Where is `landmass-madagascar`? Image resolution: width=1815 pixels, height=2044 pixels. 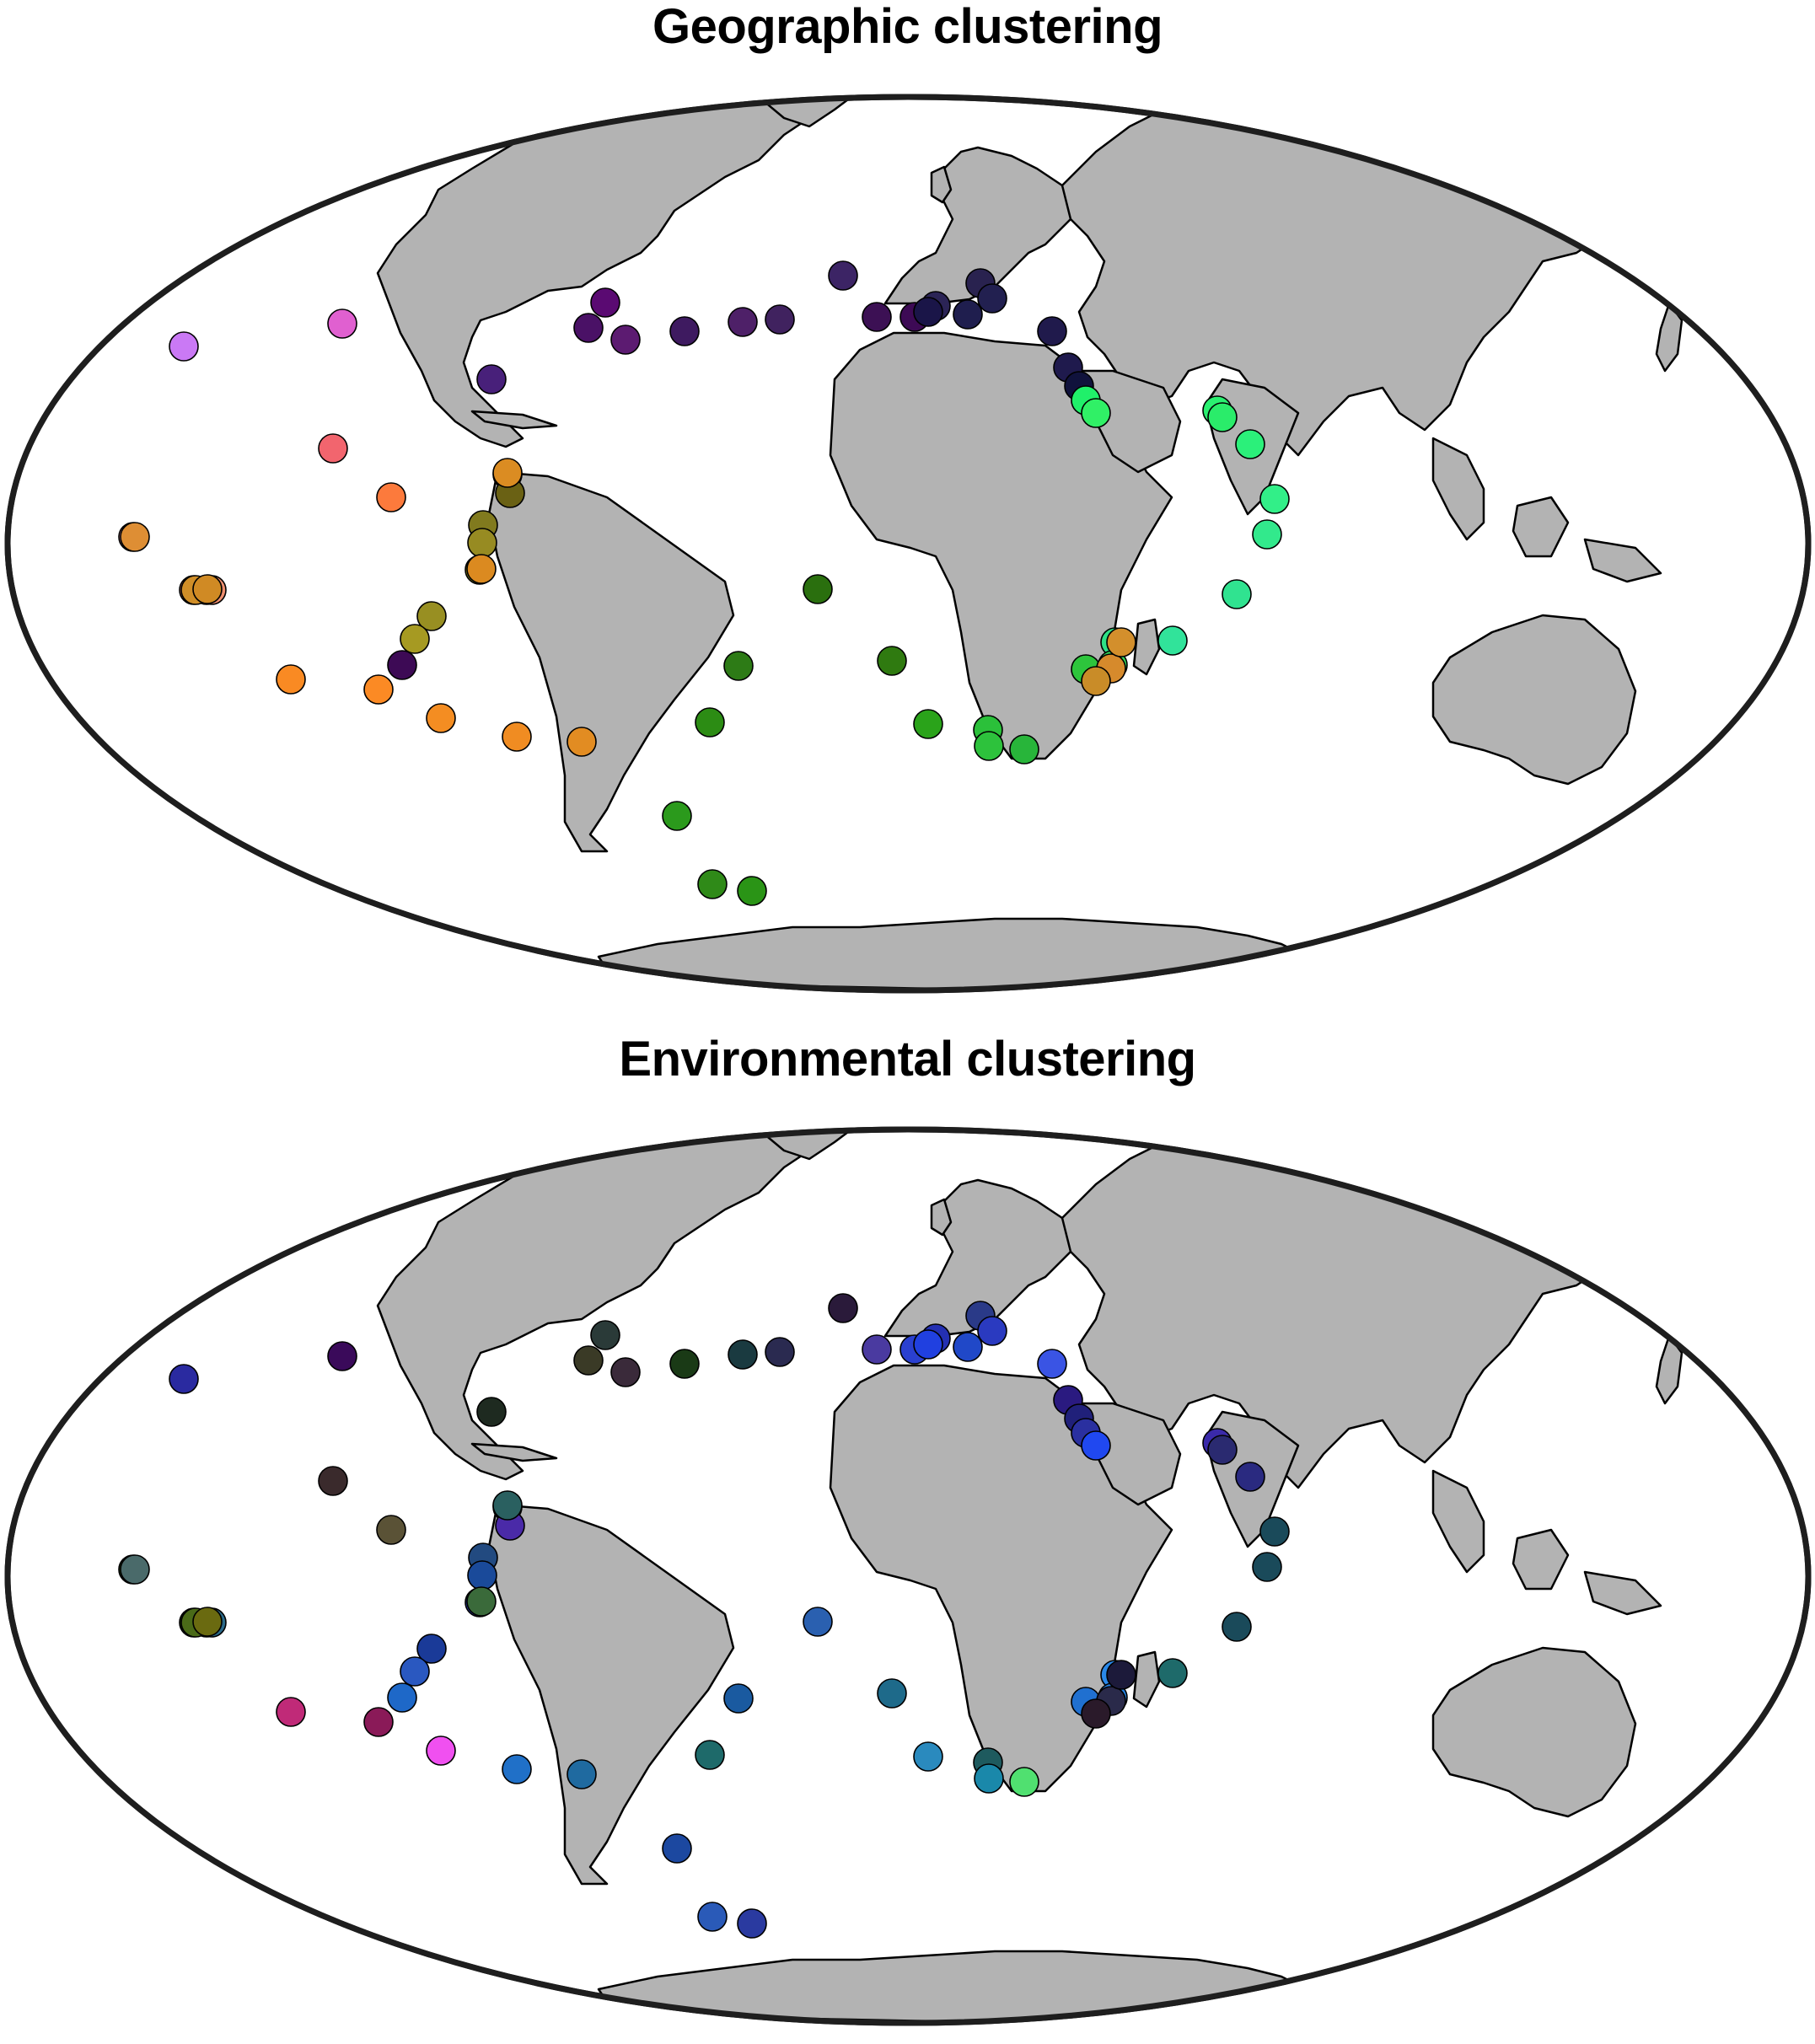
landmass-madagascar is located at coordinates (1146, 1679).